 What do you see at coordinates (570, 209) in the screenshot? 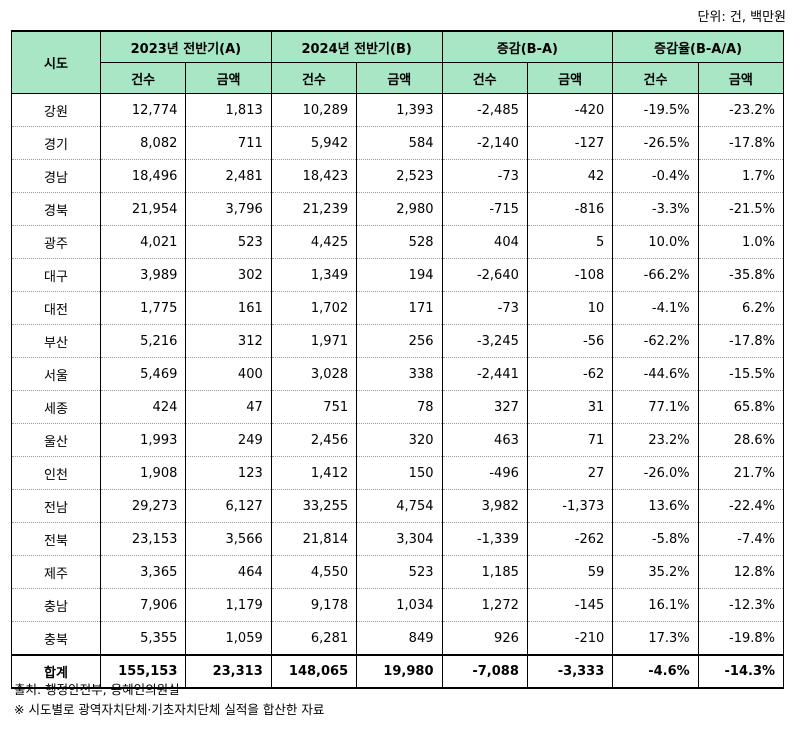
I see `value-cell: -816` at bounding box center [570, 209].